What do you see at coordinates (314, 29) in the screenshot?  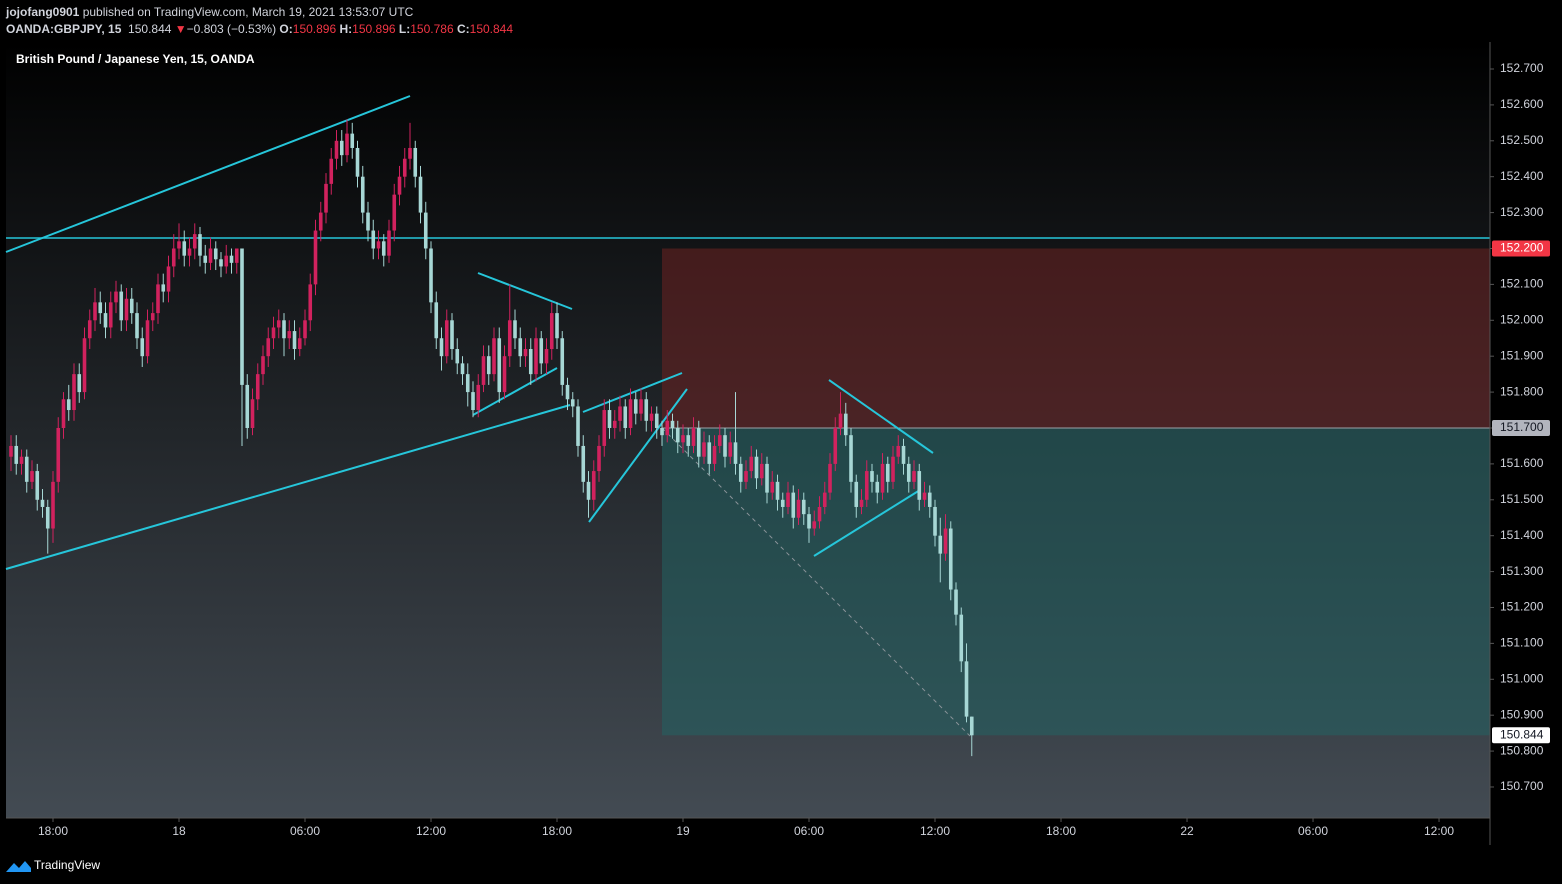 I see `o-value: 150.896` at bounding box center [314, 29].